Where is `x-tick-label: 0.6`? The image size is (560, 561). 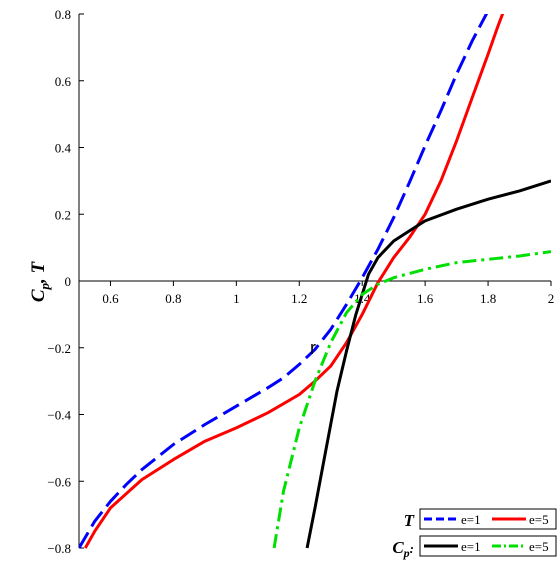
x-tick-label: 0.6 is located at coordinates (110, 298).